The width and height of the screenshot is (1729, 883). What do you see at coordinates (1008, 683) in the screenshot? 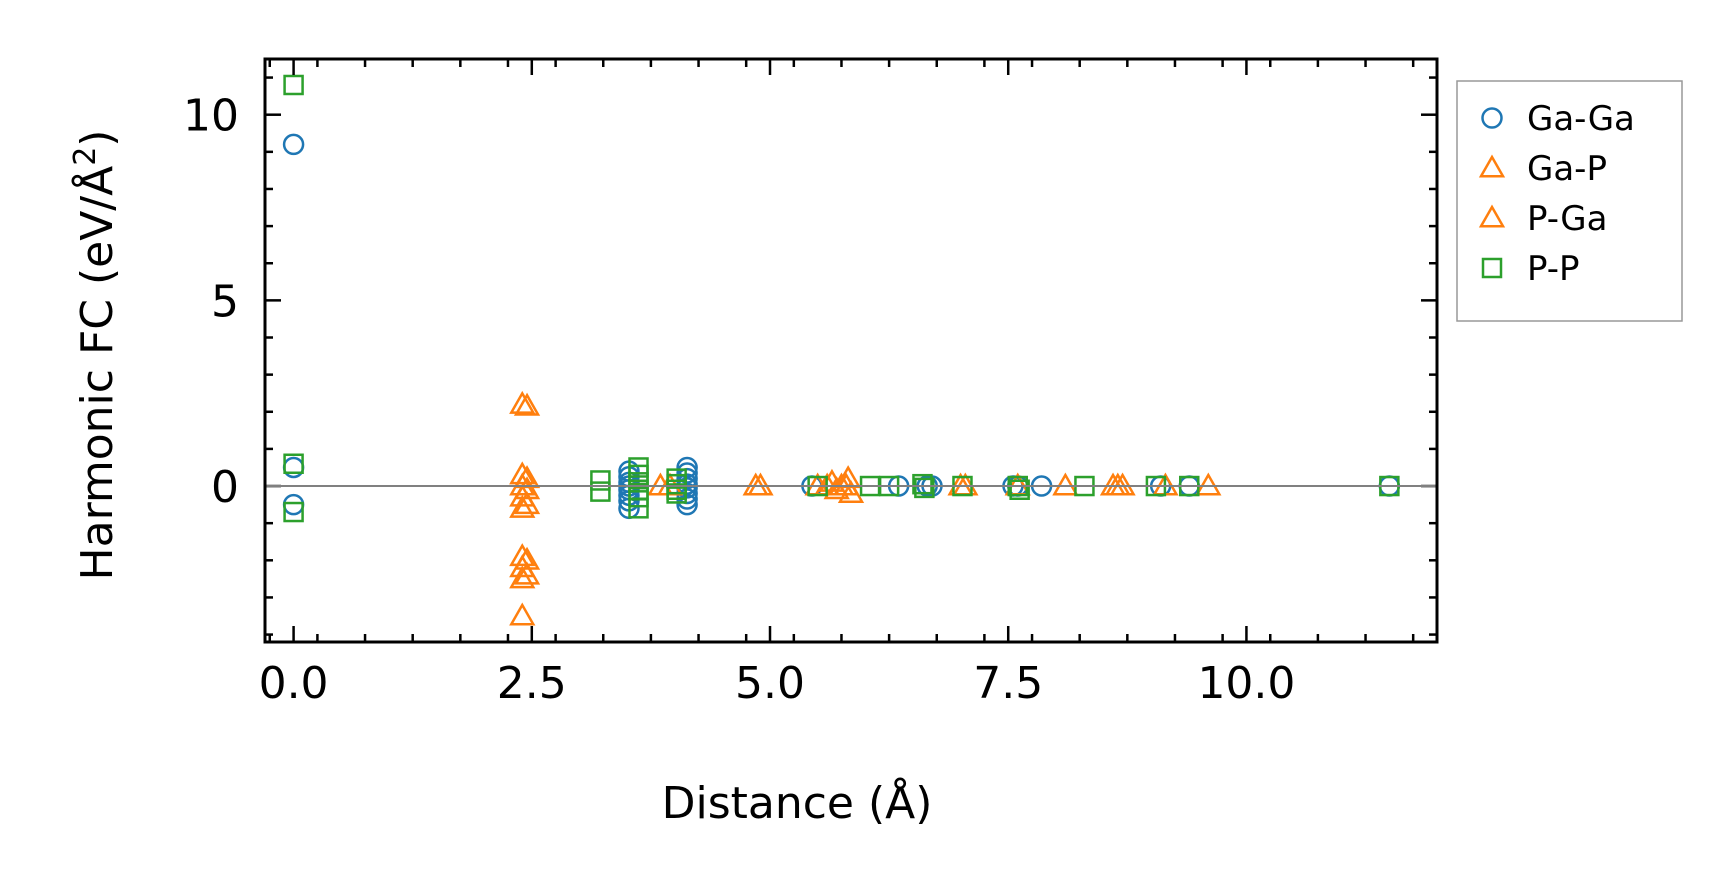
I see `x-tick-label: 7.5` at bounding box center [1008, 683].